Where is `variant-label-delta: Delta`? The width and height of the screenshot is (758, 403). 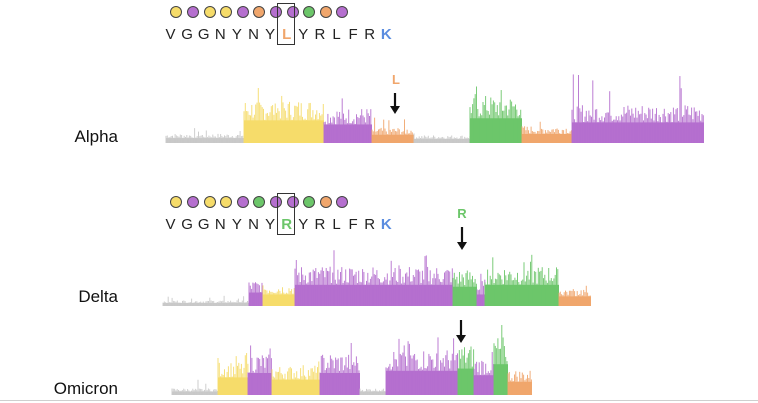
variant-label-delta: Delta is located at coordinates (98, 296).